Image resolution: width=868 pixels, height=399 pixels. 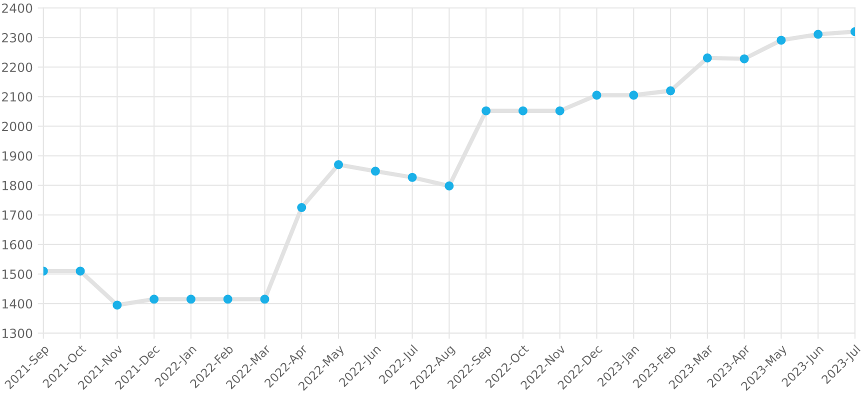 What do you see at coordinates (17, 8) in the screenshot?
I see `y-tick-label: 2400` at bounding box center [17, 8].